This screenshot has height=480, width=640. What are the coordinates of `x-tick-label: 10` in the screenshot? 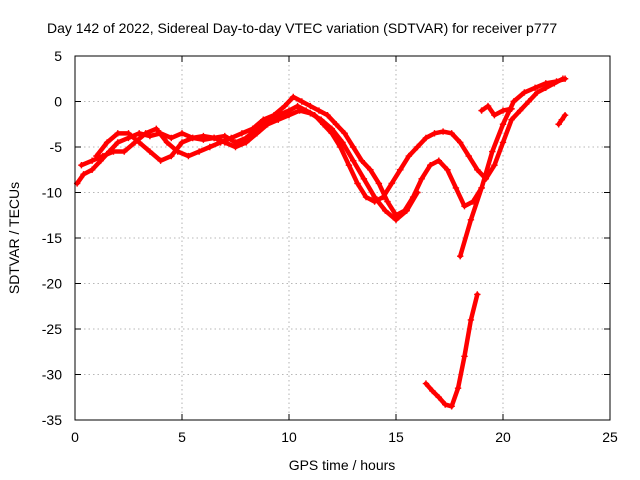 It's located at (289, 437).